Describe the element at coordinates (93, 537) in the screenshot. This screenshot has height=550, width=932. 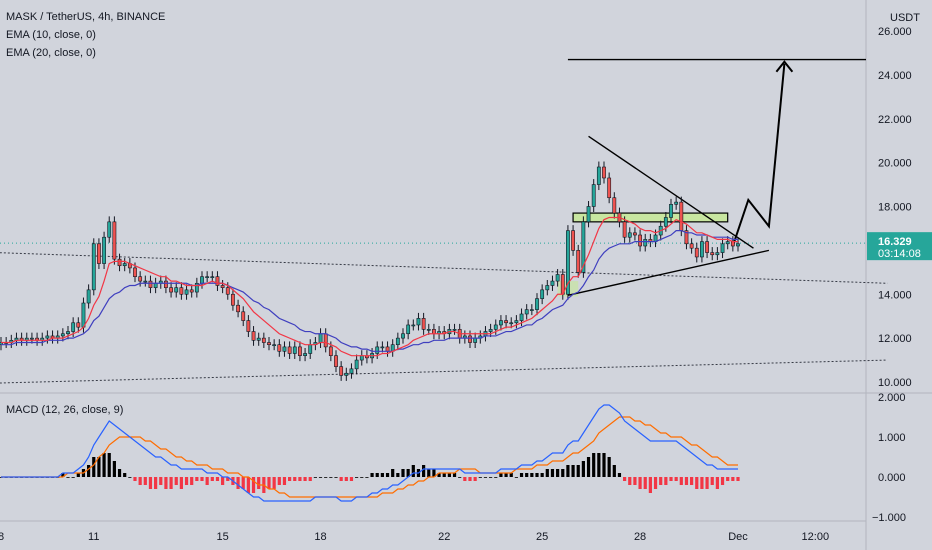
I see `time-tick-label: 11` at that location.